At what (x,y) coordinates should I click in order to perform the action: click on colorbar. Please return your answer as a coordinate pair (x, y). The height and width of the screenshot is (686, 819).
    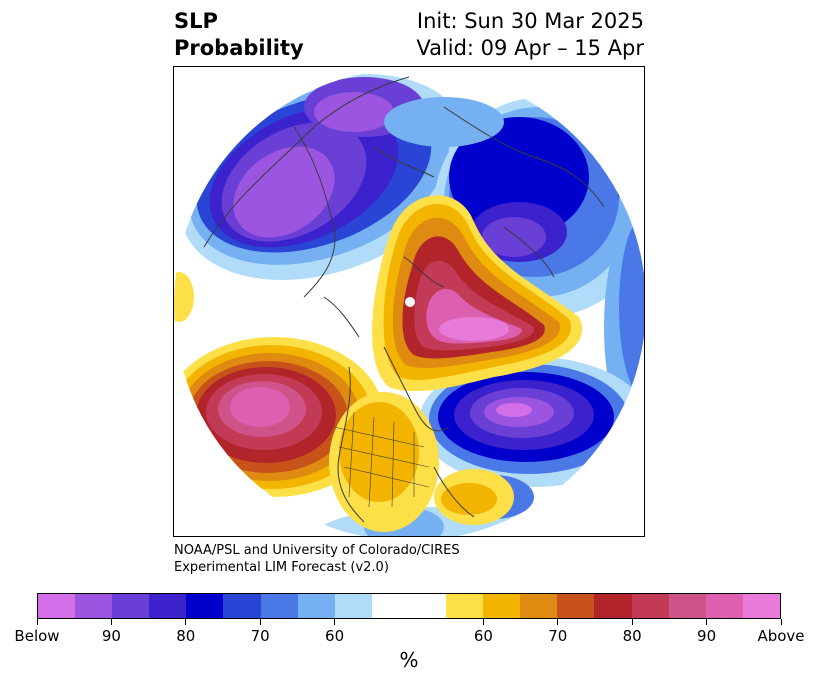
    Looking at the image, I should click on (409, 606).